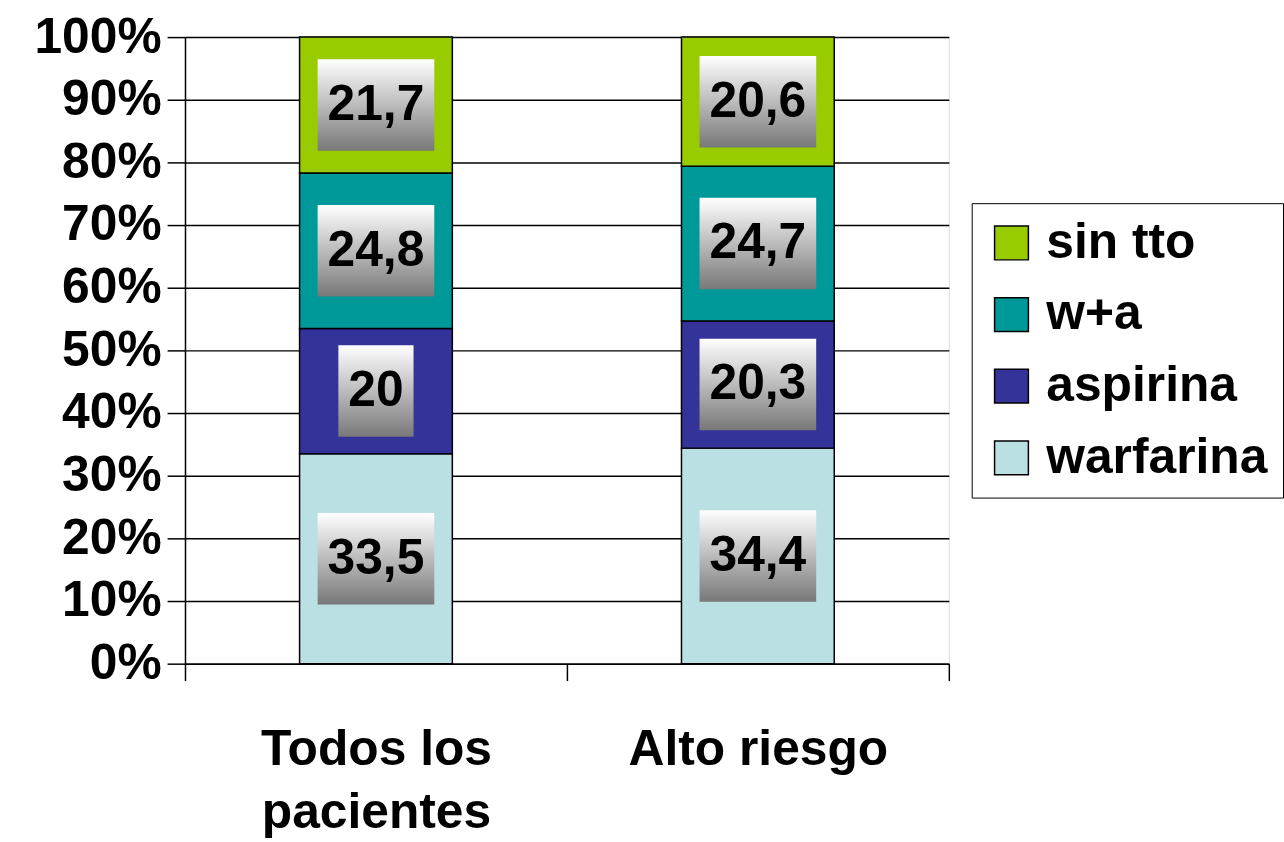 Image resolution: width=1284 pixels, height=842 pixels. Describe the element at coordinates (376, 779) in the screenshot. I see `x-tick-label: Todos los pacientes` at that location.